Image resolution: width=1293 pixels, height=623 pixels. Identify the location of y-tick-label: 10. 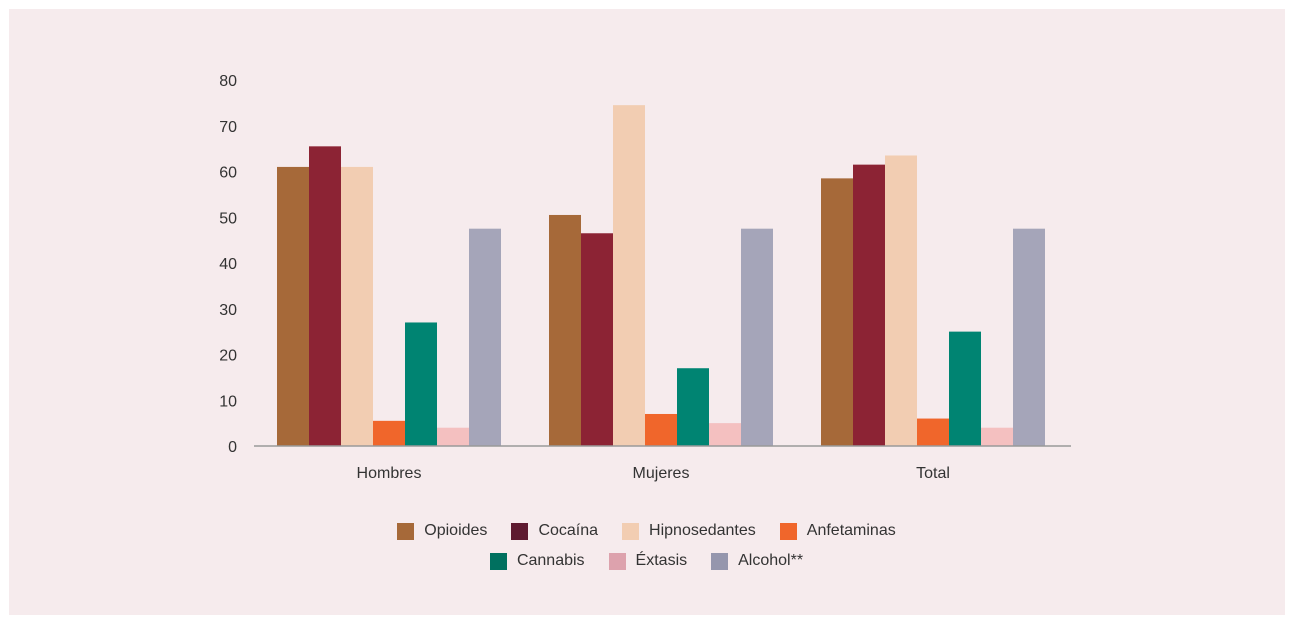
(228, 401).